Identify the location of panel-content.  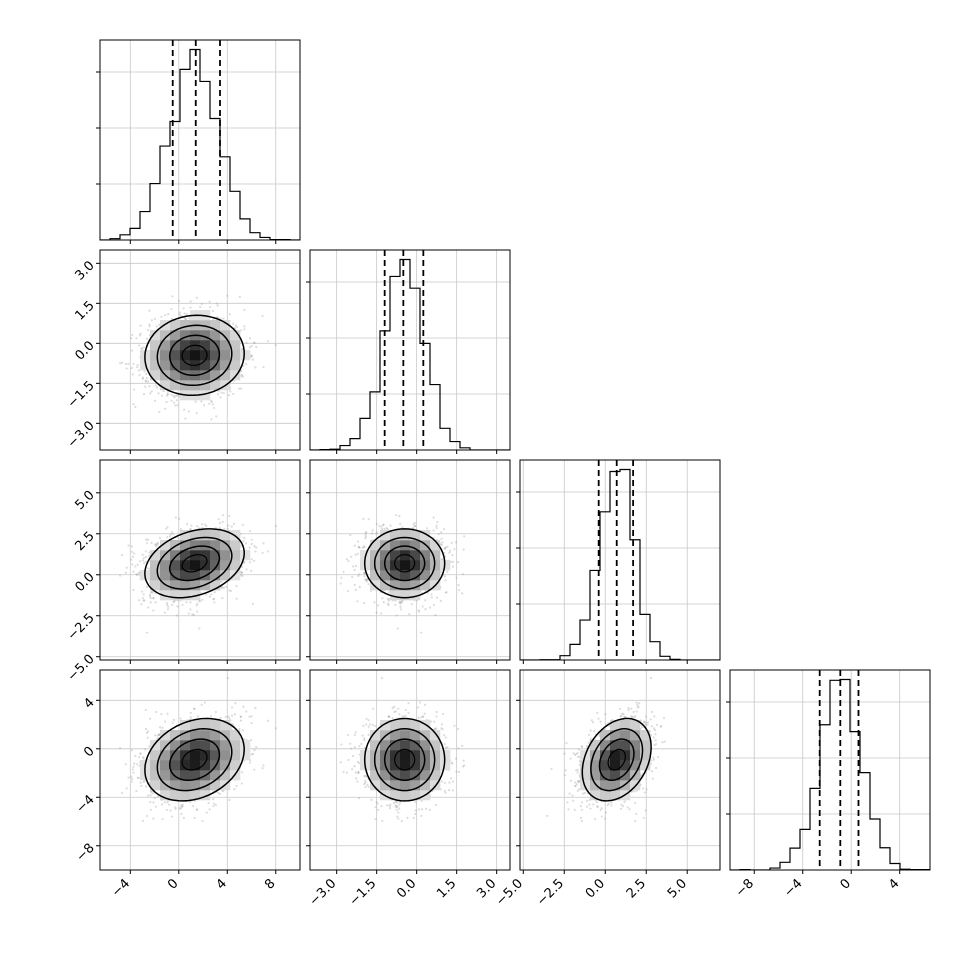
(200, 560).